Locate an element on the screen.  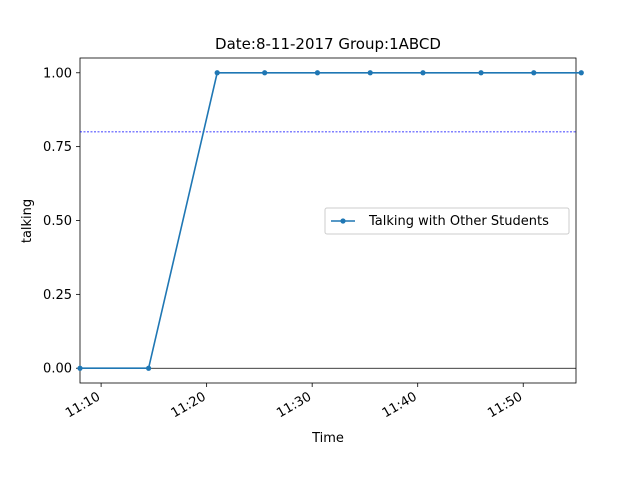
legend-label: Talking with Other Students is located at coordinates (458, 221).